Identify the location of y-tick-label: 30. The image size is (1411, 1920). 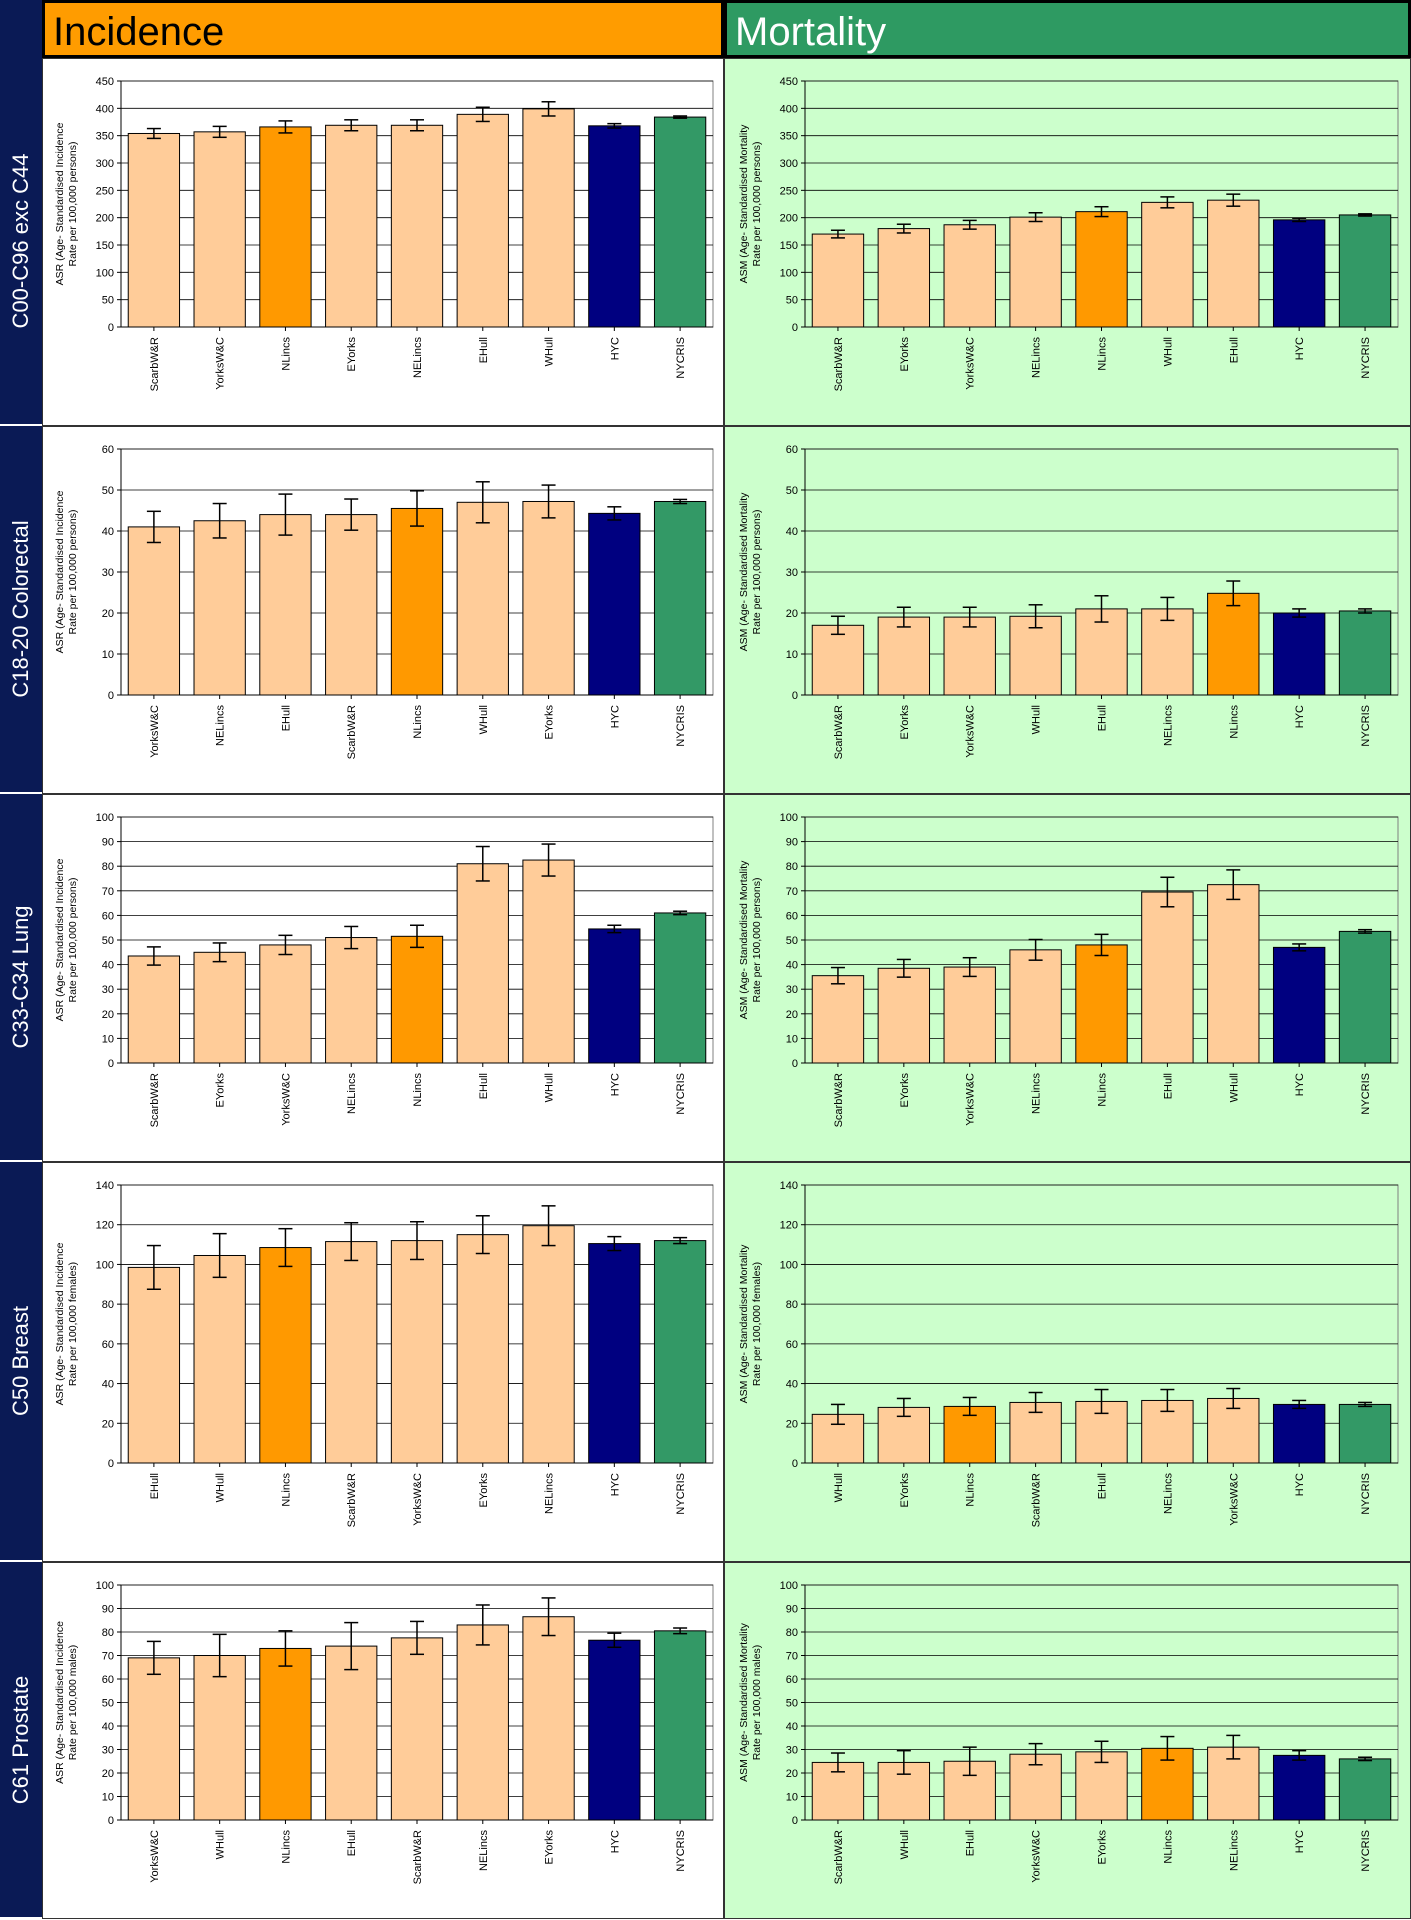
(792, 1751).